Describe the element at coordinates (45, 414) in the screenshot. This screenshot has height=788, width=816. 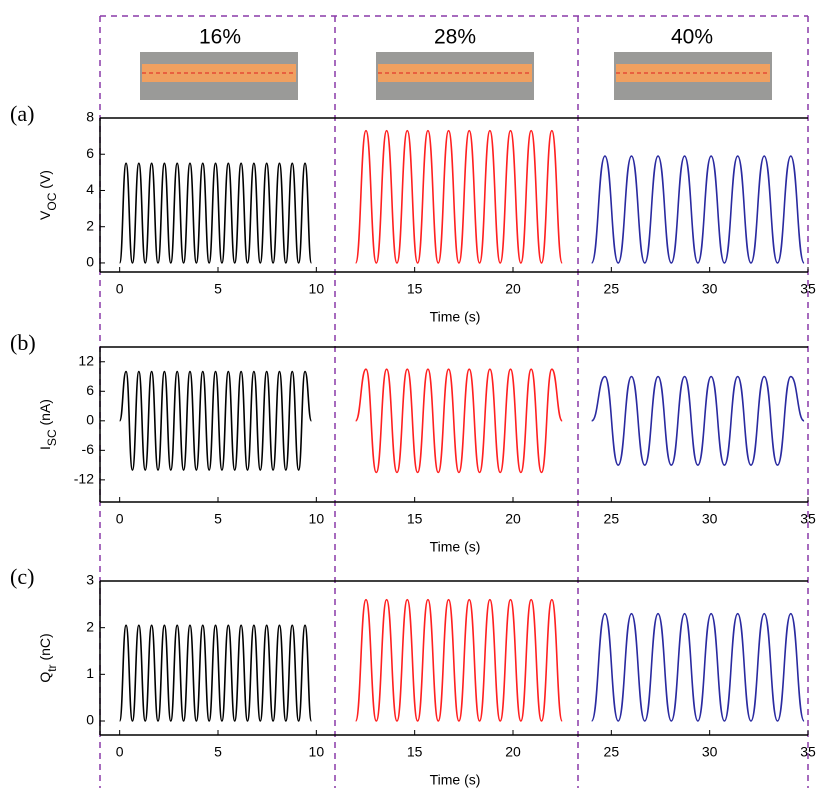
I see `y-axis-label-part: (nA)` at that location.